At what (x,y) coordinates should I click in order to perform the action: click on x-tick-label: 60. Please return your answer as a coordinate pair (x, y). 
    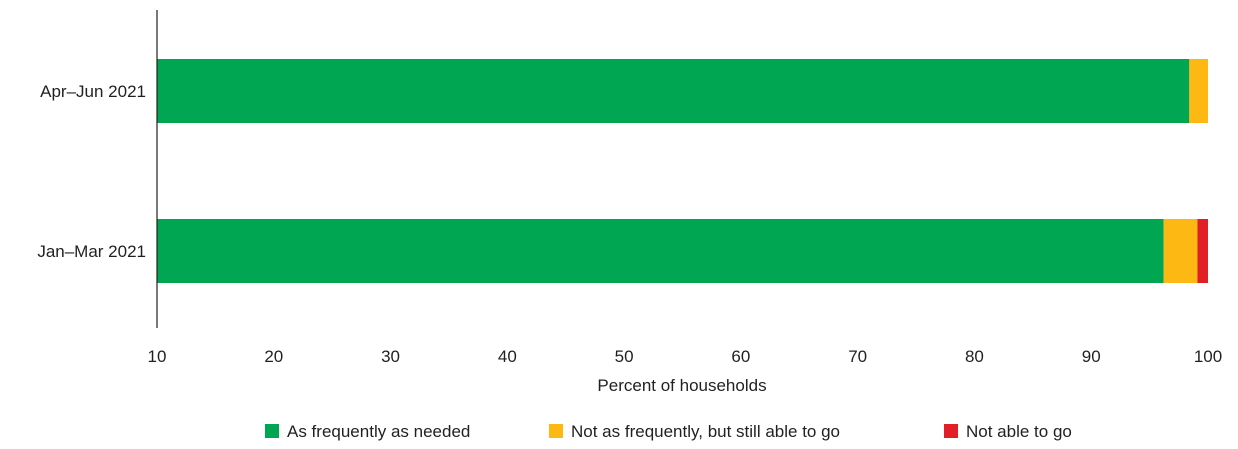
    Looking at the image, I should click on (740, 356).